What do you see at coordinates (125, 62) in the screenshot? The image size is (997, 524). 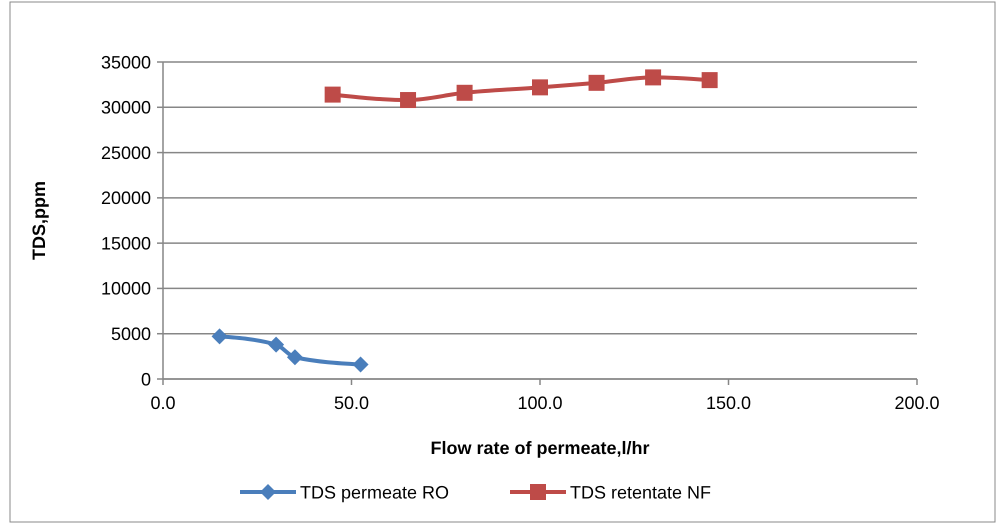 I see `y-tick-label: 35000` at bounding box center [125, 62].